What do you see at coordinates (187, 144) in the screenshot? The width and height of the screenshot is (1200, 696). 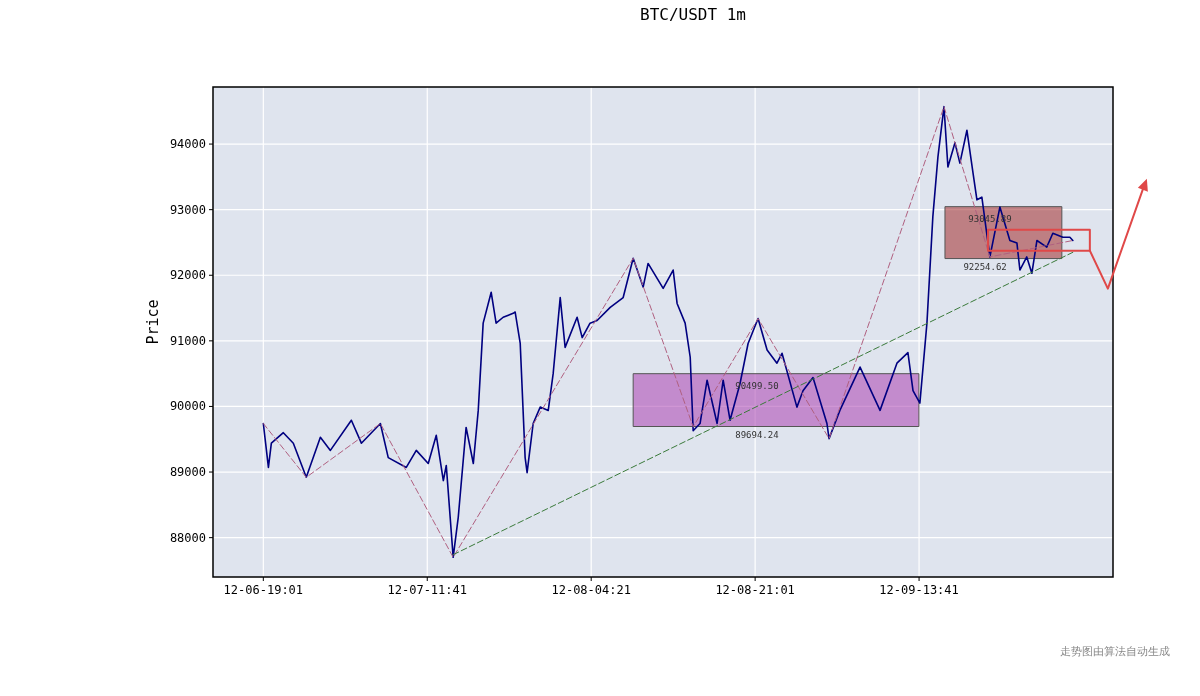 I see `y-tick-label: 94000` at bounding box center [187, 144].